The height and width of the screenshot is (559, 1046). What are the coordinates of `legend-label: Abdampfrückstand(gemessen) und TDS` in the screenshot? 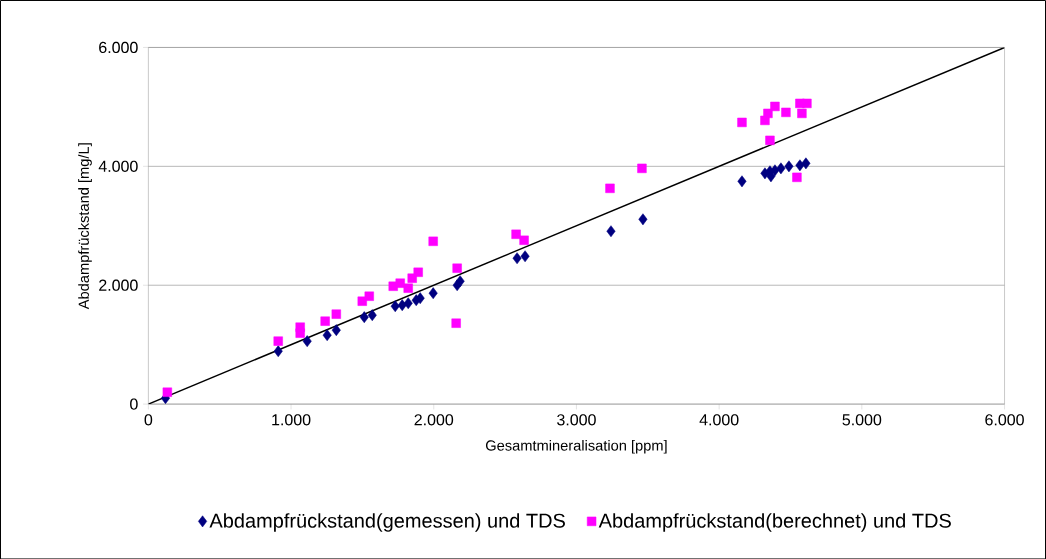 It's located at (387, 522).